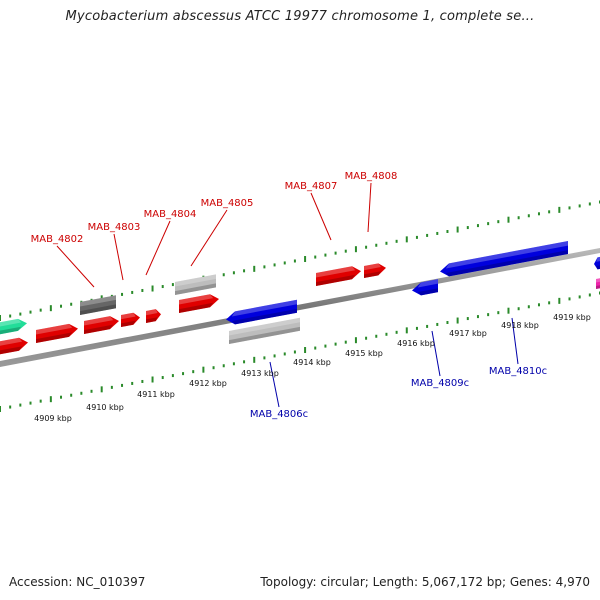 The width and height of the screenshot is (600, 600). I want to click on gene-mab-4810c, so click(504, 259).